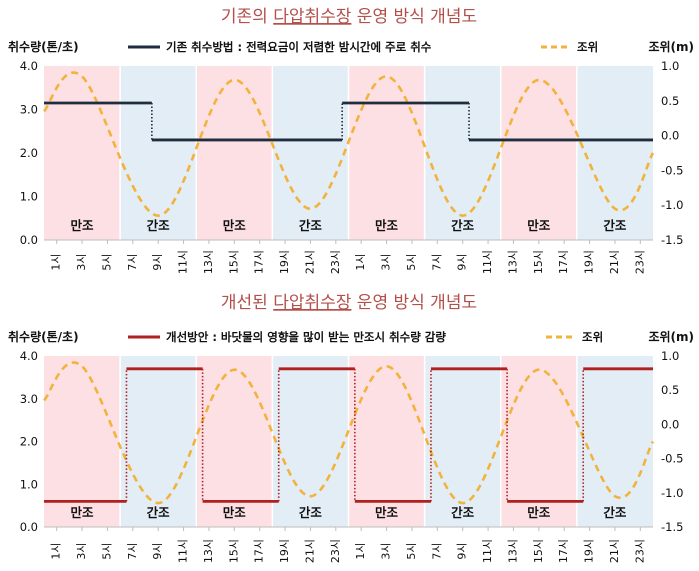 The height and width of the screenshot is (571, 699). Describe the element at coordinates (306, 337) in the screenshot. I see `legend-step-label: 개선방안 : 바닷물의 영향을 많이 받는 만조시 취수량 감량` at that location.